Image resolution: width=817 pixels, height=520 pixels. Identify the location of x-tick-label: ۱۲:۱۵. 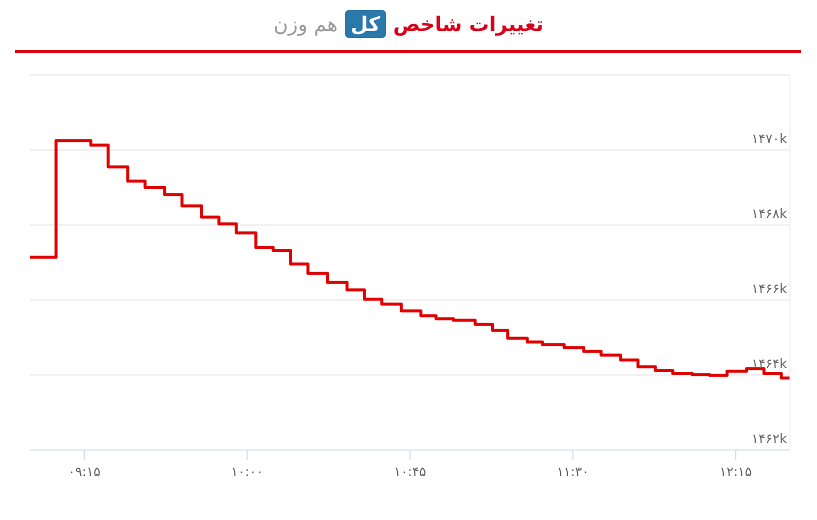
(736, 472).